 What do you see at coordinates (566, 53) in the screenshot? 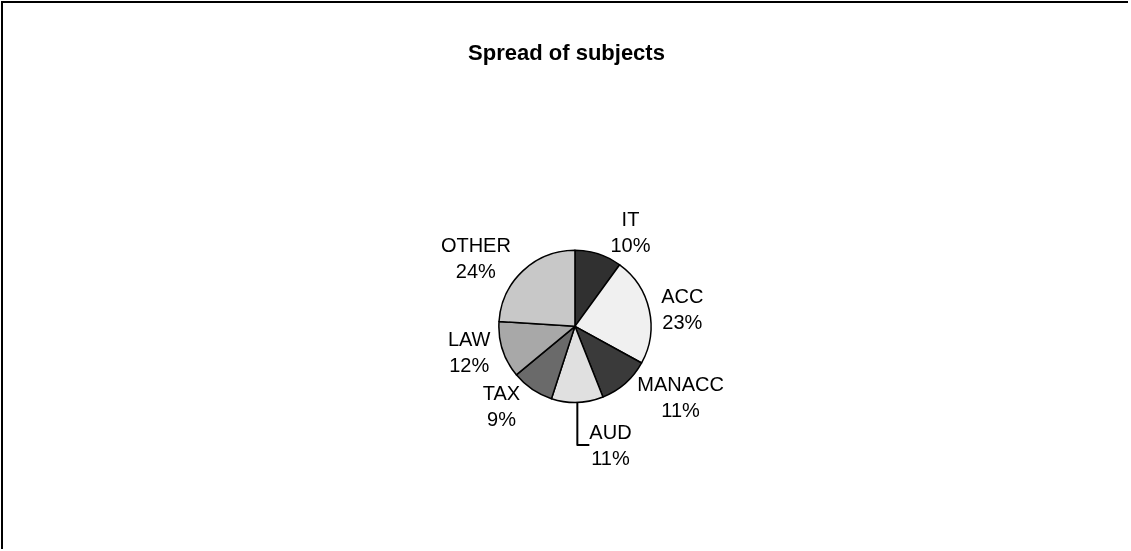
I see `chart-title: Spread of subjects` at bounding box center [566, 53].